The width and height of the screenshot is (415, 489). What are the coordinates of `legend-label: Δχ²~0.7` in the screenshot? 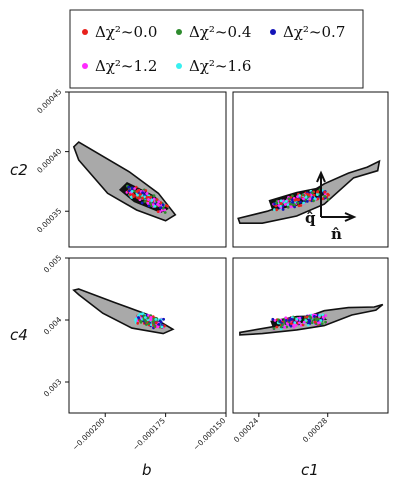 It's located at (314, 32).